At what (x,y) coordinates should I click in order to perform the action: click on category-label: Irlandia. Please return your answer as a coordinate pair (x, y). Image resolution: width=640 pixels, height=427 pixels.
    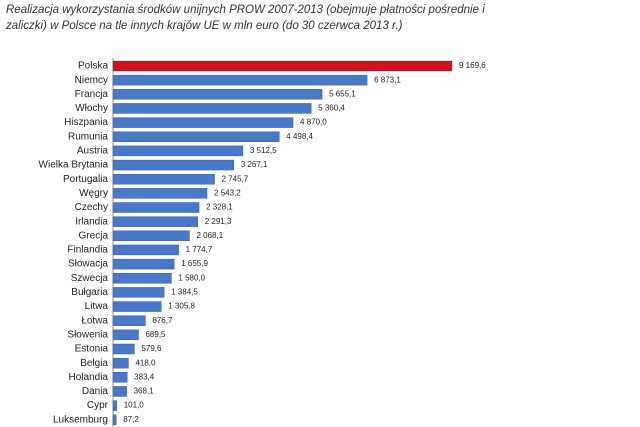
    Looking at the image, I should click on (91, 221).